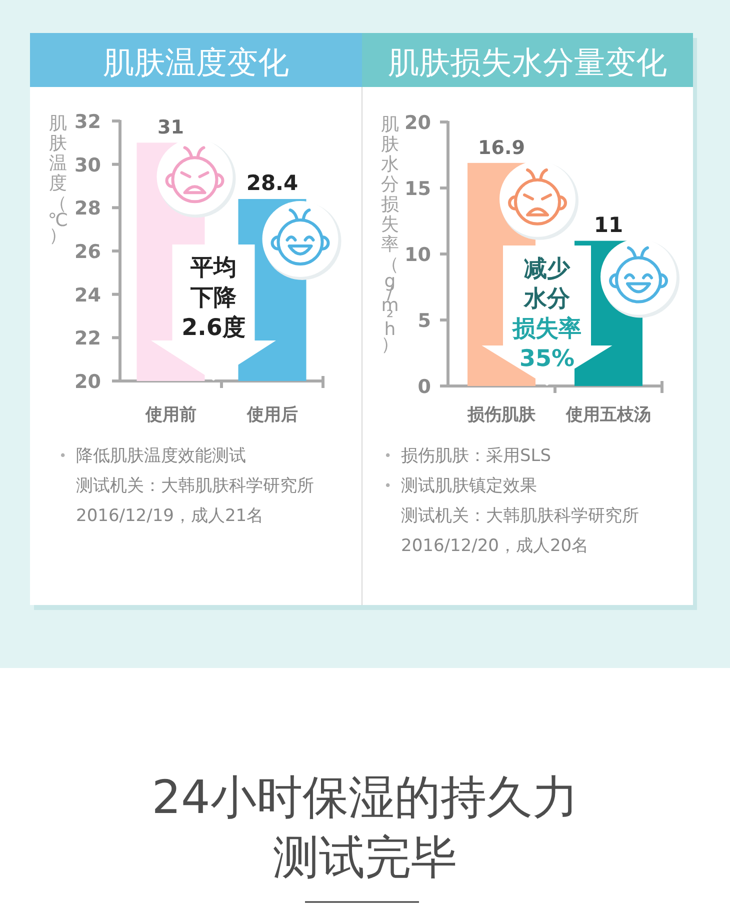 This screenshot has height=924, width=730. What do you see at coordinates (214, 298) in the screenshot?
I see `annotation: 平均下降2.6度` at bounding box center [214, 298].